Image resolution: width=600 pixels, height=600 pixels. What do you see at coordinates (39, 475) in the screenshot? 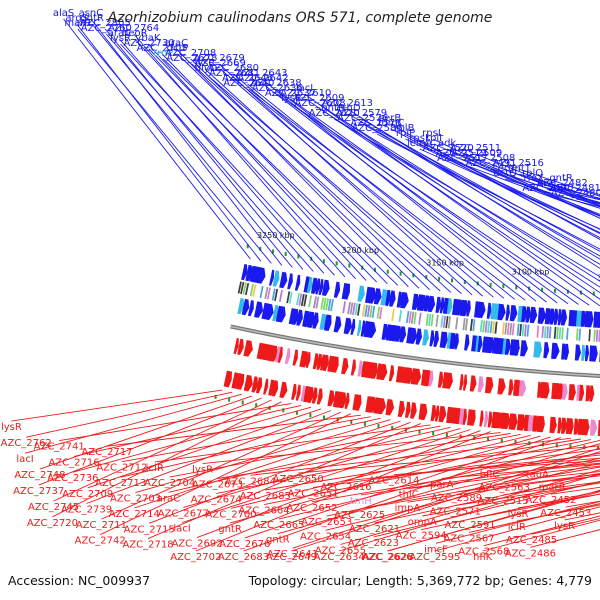
I see `gene-label: AZC_2748` at bounding box center [39, 475].